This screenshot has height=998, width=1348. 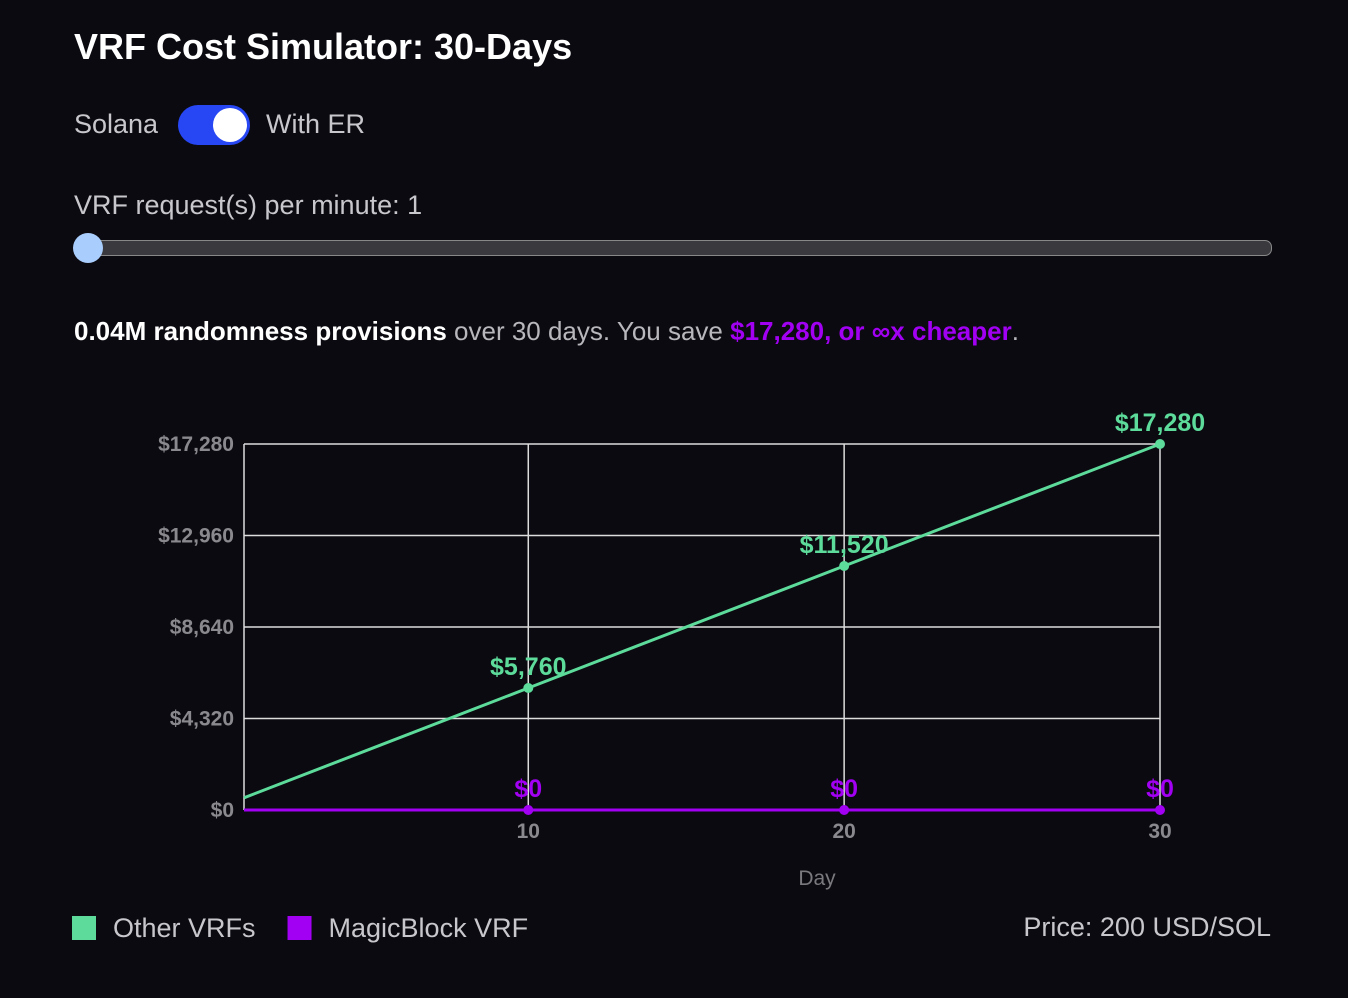 What do you see at coordinates (222, 810) in the screenshot?
I see `y-tick-label: $0` at bounding box center [222, 810].